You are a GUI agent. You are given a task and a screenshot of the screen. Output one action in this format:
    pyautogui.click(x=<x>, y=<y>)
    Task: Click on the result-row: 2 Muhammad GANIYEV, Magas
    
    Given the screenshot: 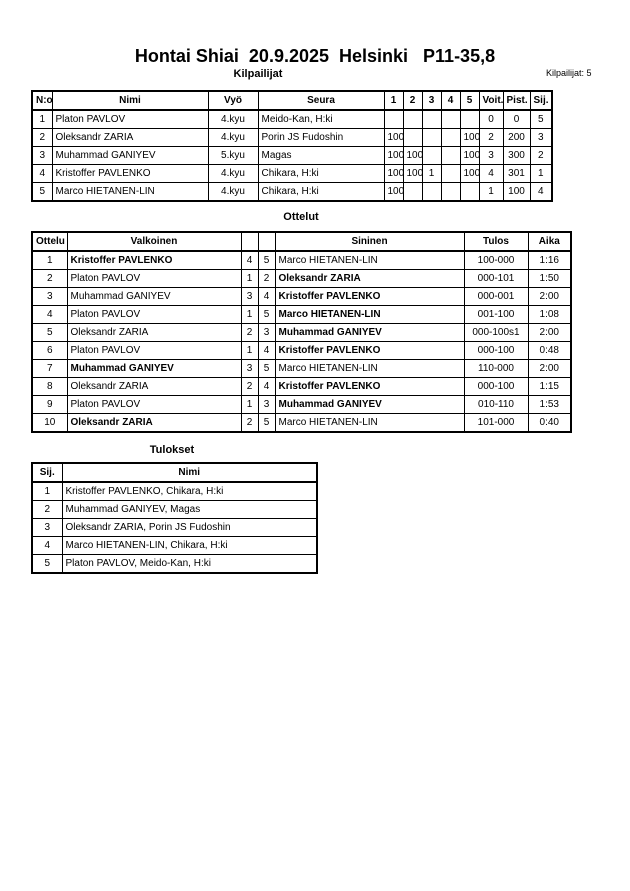 What is the action you would take?
    pyautogui.click(x=174, y=509)
    